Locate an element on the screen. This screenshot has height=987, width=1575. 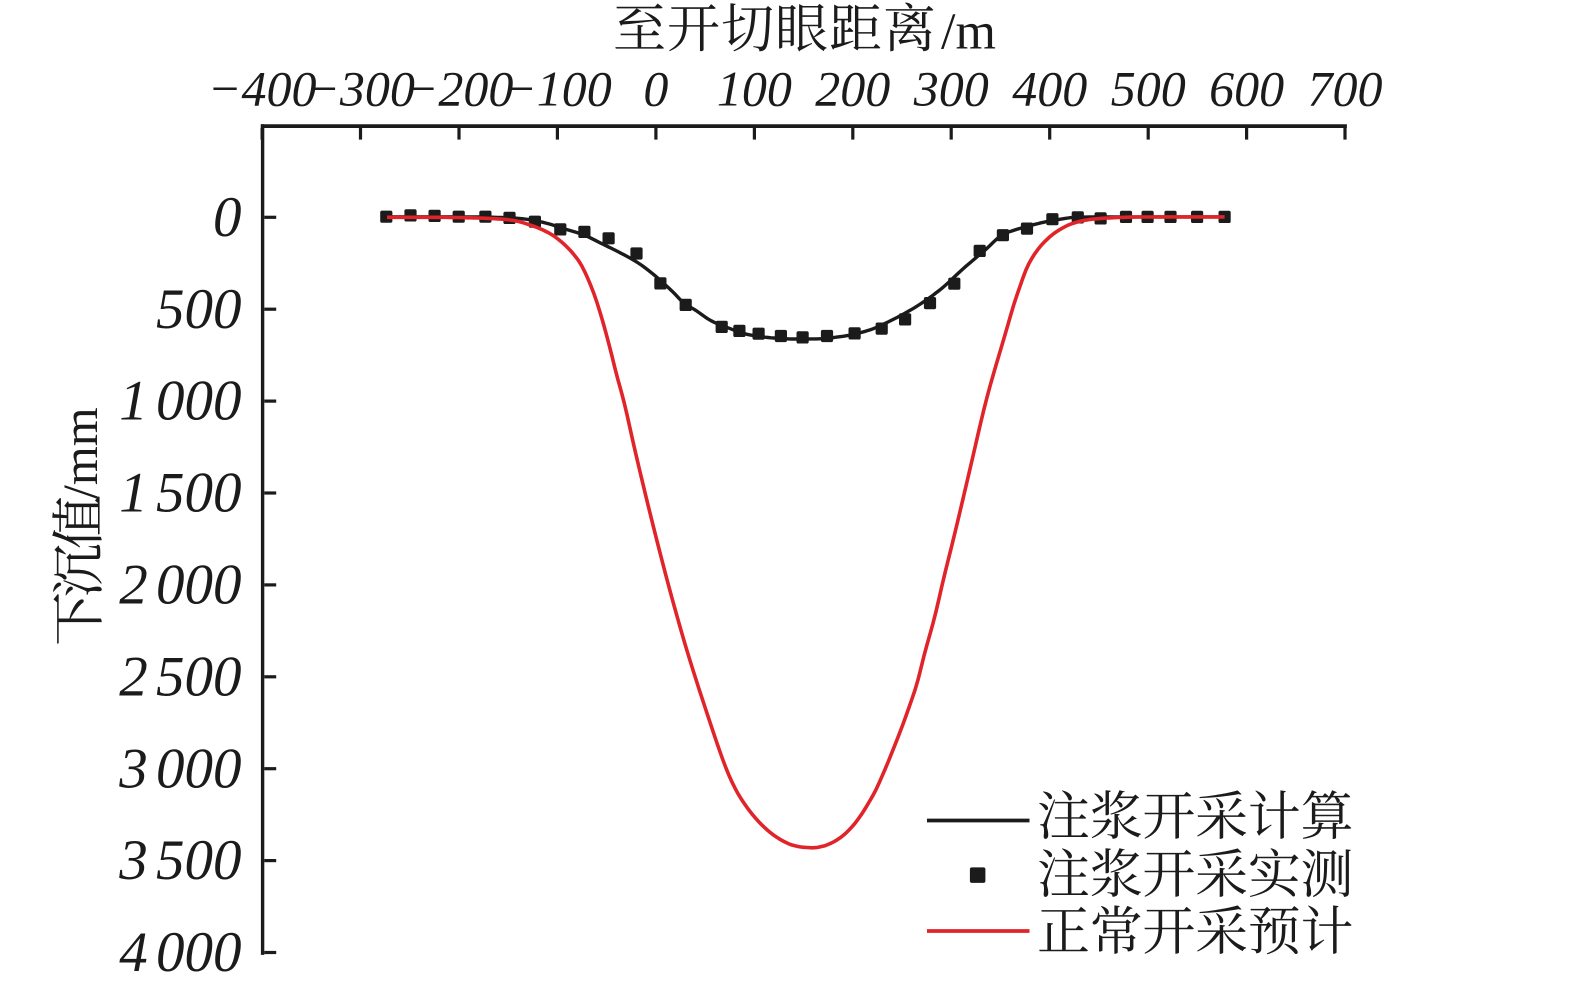
svg-text: 3 000 is located at coordinates (179, 768).